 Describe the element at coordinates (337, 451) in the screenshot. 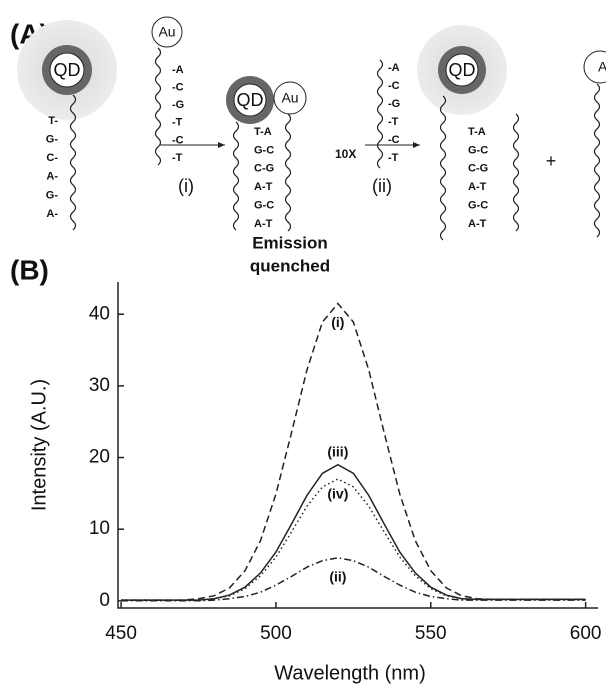

I see `series-label: (iii)` at that location.